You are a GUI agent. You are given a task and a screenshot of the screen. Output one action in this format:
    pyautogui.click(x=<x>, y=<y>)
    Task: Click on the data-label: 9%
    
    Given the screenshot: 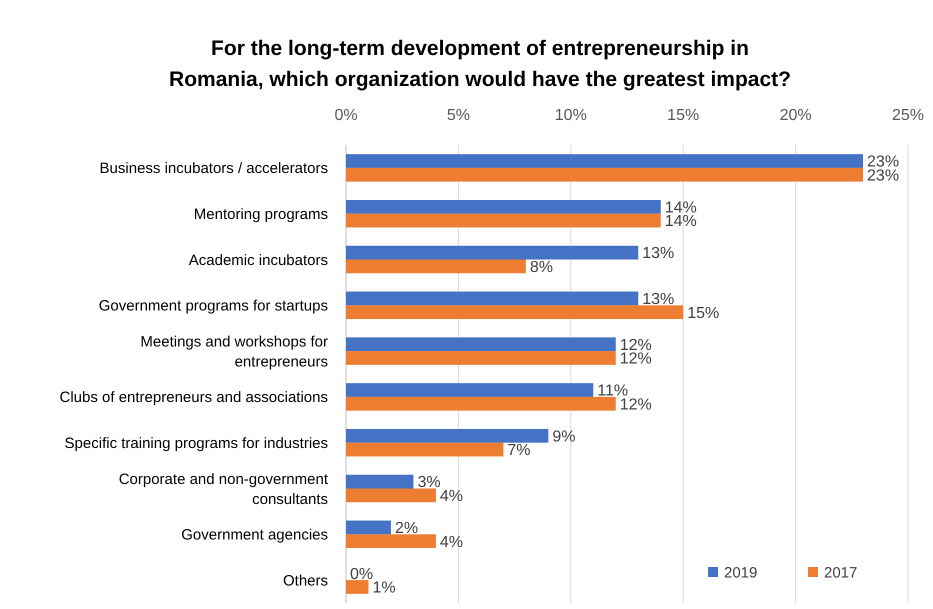 What is the action you would take?
    pyautogui.click(x=564, y=437)
    